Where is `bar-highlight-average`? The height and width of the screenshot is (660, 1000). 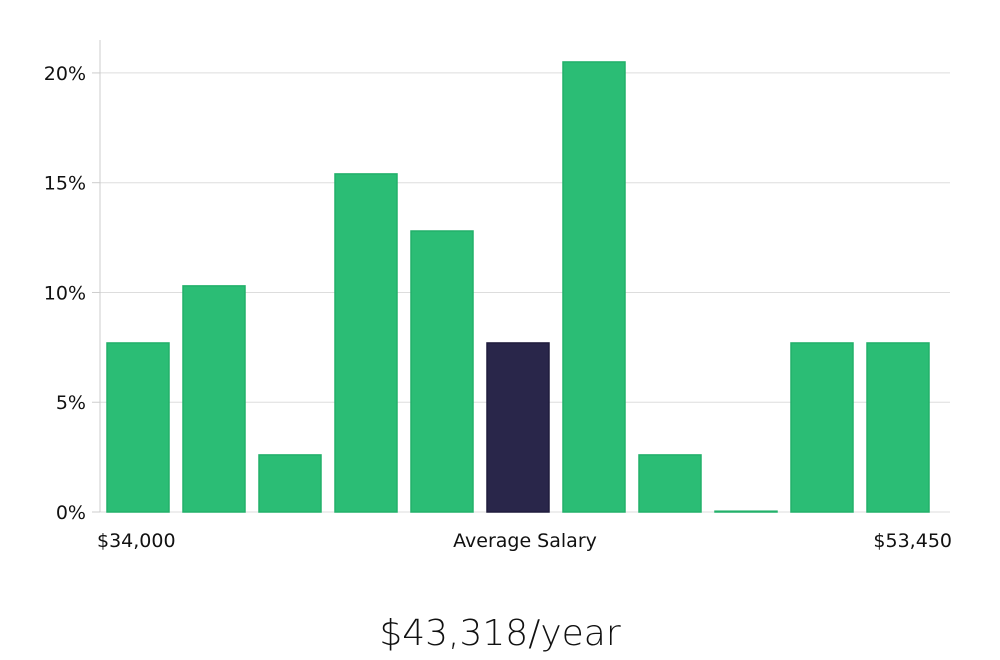 bar-highlight-average is located at coordinates (518, 427).